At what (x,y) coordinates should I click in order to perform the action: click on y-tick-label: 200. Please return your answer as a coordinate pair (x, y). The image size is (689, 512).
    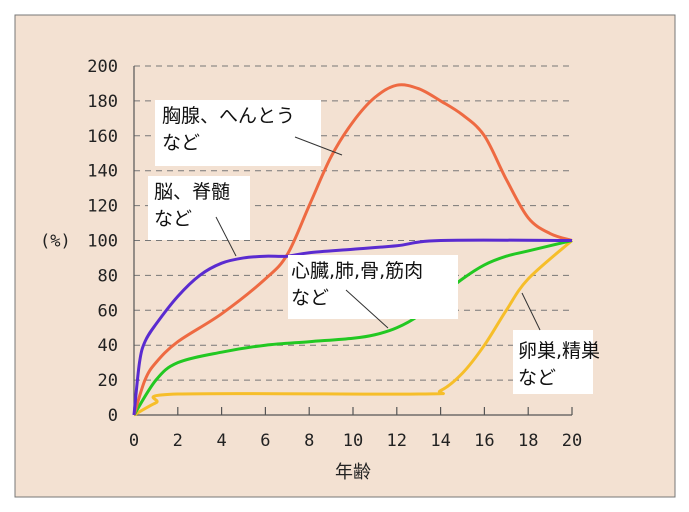
    Looking at the image, I should click on (102, 67).